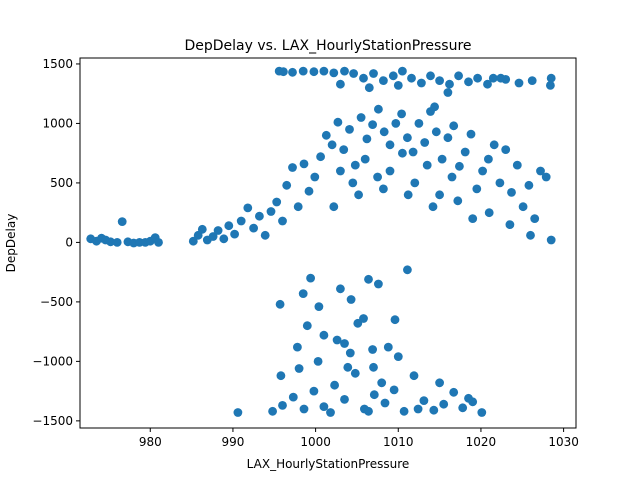 The width and height of the screenshot is (640, 480). Describe the element at coordinates (57, 64) in the screenshot. I see `y-tick-label: 1500` at that location.